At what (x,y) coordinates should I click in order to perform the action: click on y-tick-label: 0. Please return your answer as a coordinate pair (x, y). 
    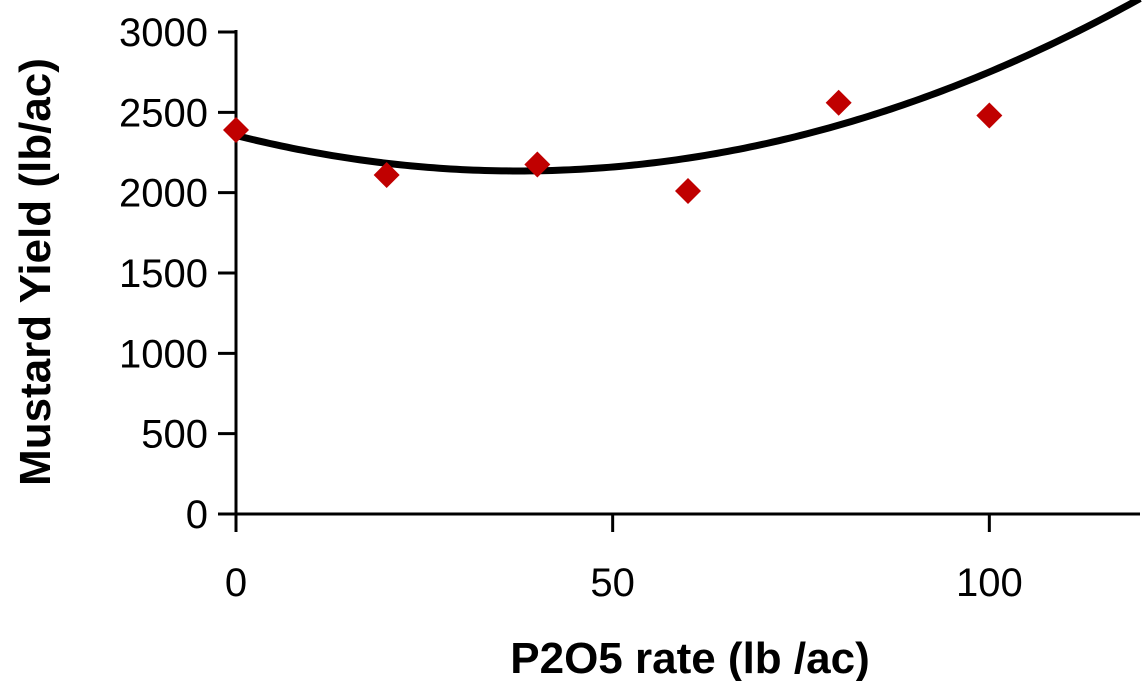
    Looking at the image, I should click on (197, 515).